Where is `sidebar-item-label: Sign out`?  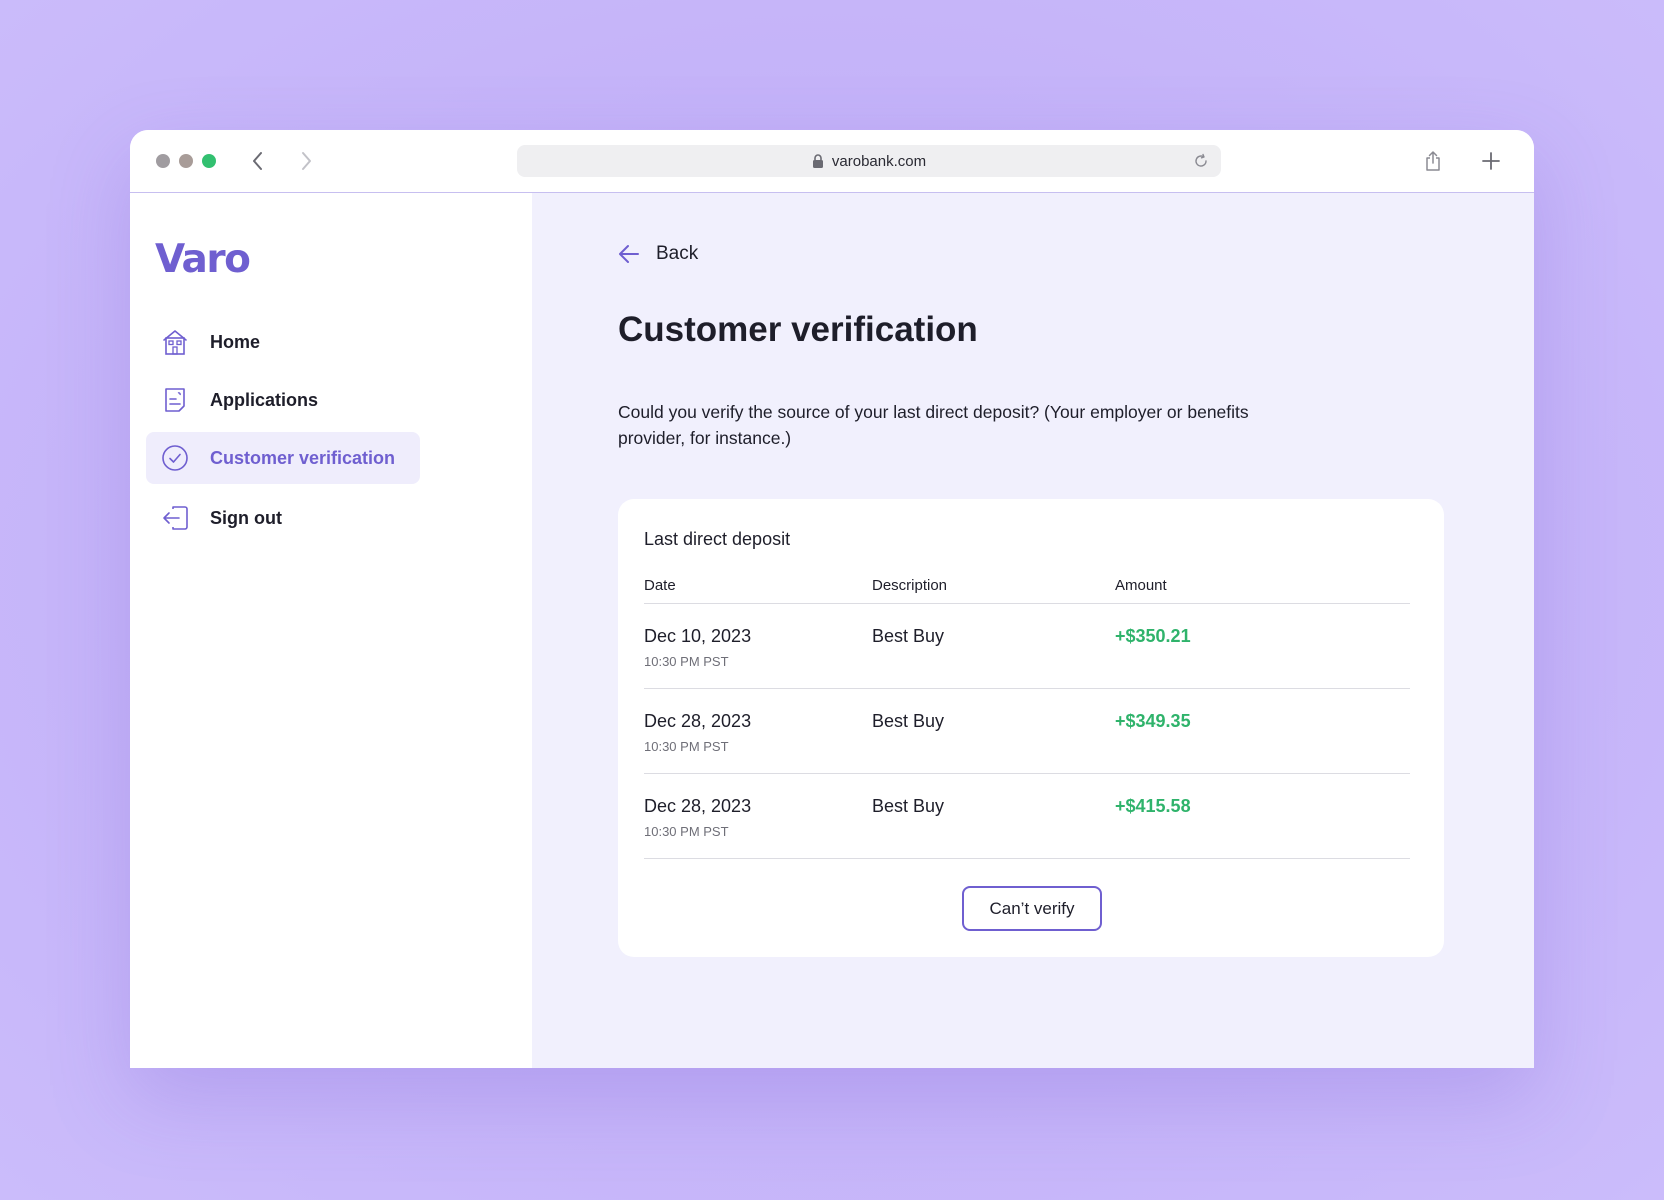 sidebar-item-label: Sign out is located at coordinates (246, 517).